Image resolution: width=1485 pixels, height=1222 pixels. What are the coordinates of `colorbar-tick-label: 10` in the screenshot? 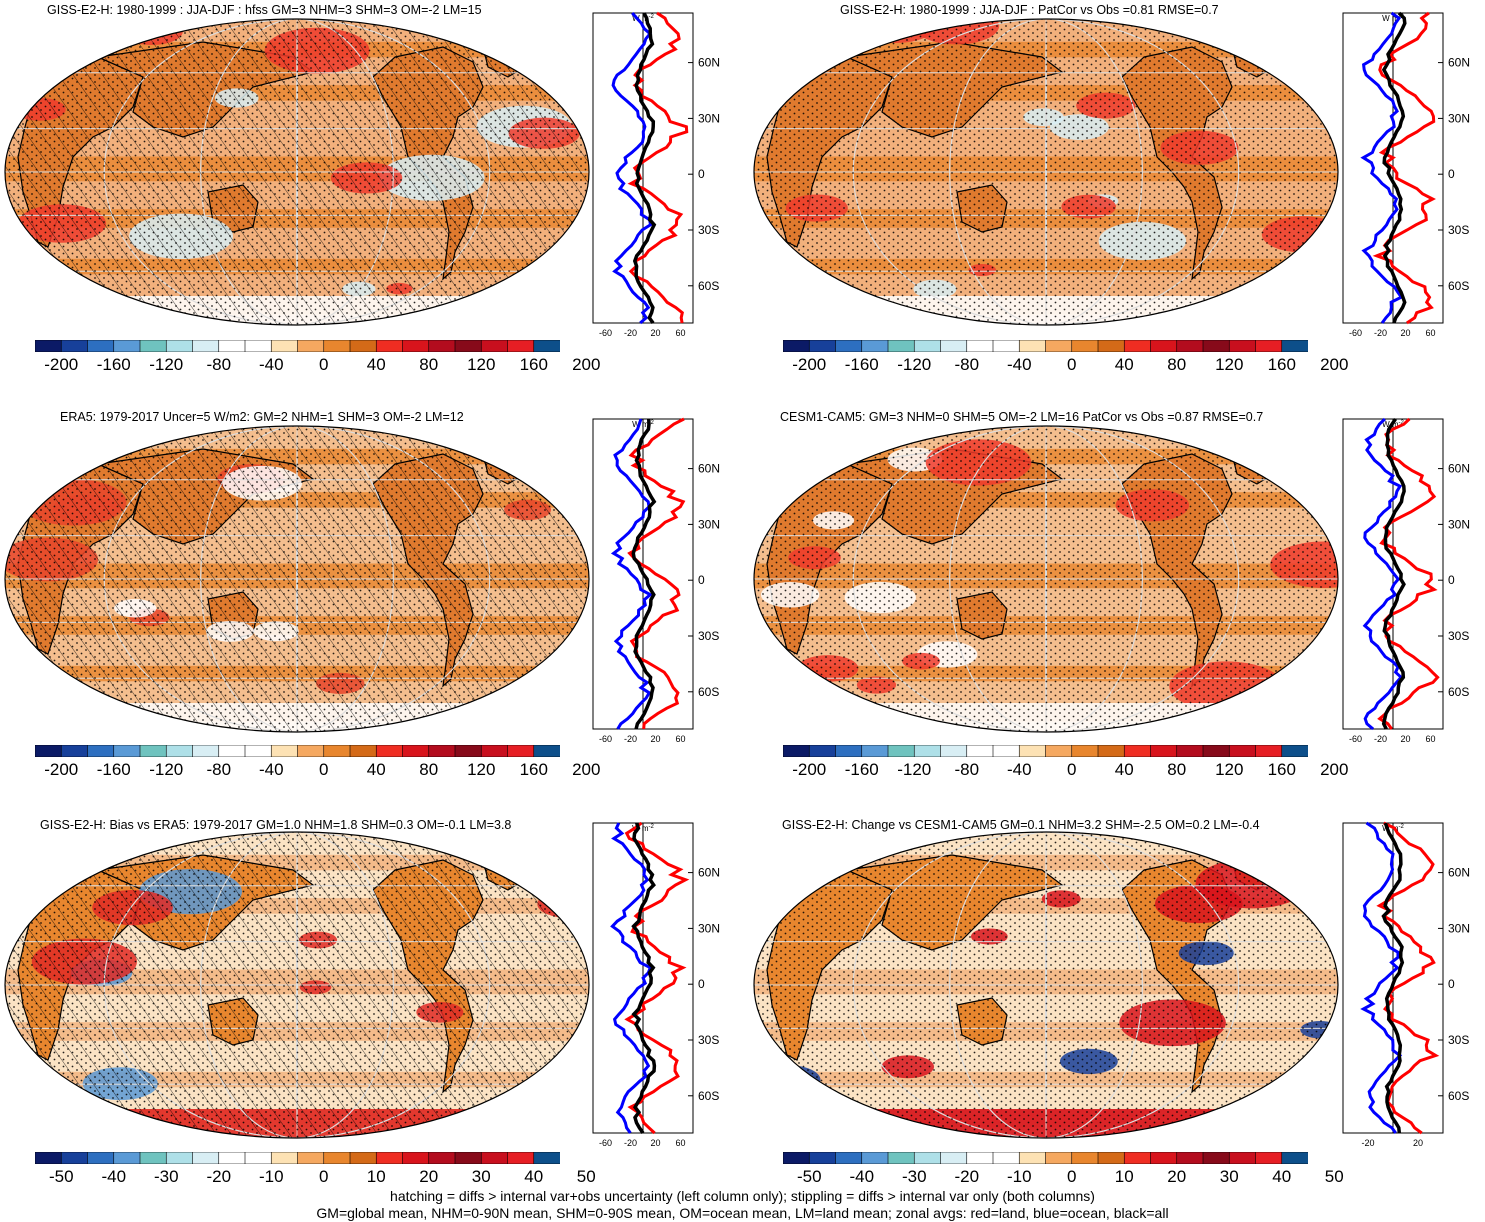 It's located at (376, 1176).